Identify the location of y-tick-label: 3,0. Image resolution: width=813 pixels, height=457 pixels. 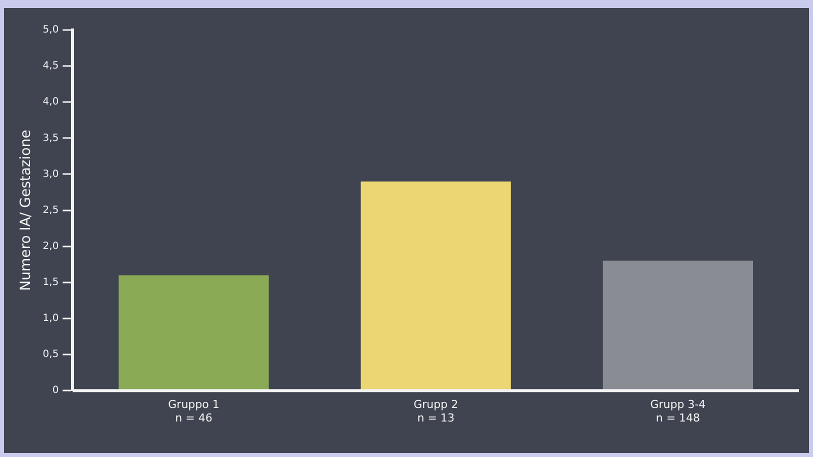
(50, 174).